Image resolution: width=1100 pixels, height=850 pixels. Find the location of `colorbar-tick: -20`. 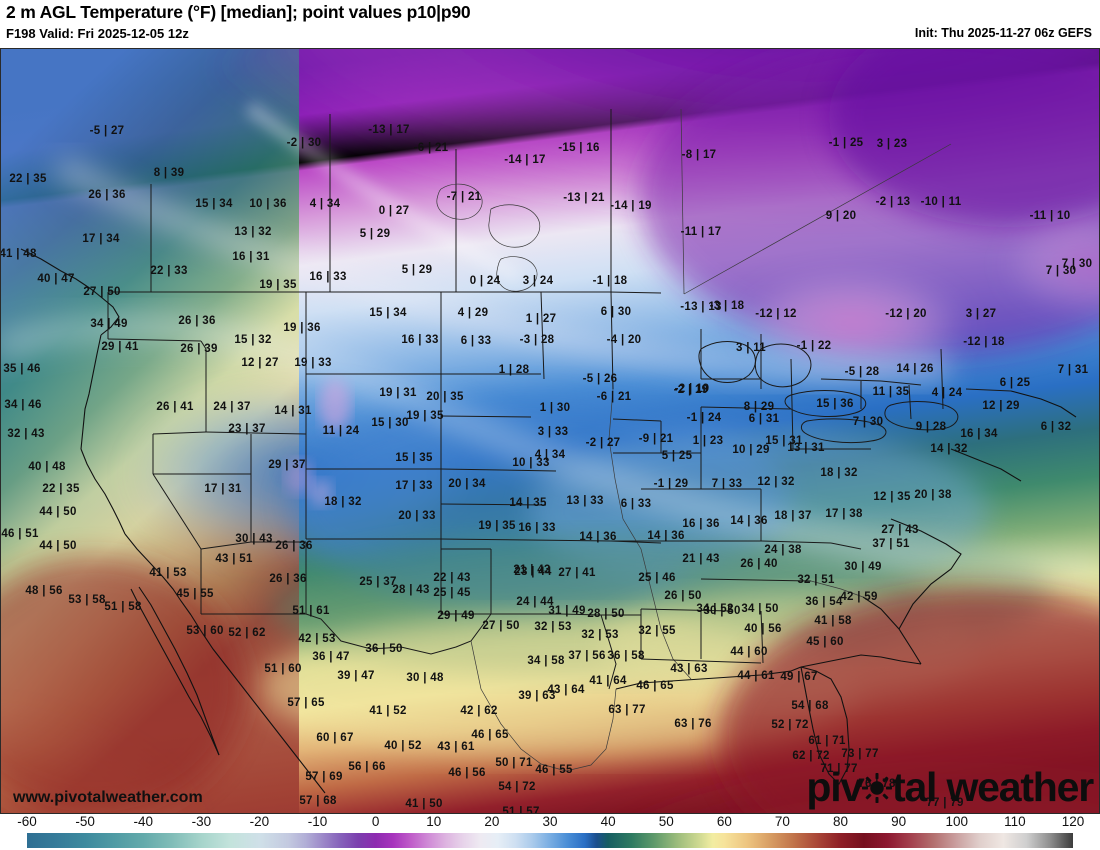

colorbar-tick: -20 is located at coordinates (259, 821).